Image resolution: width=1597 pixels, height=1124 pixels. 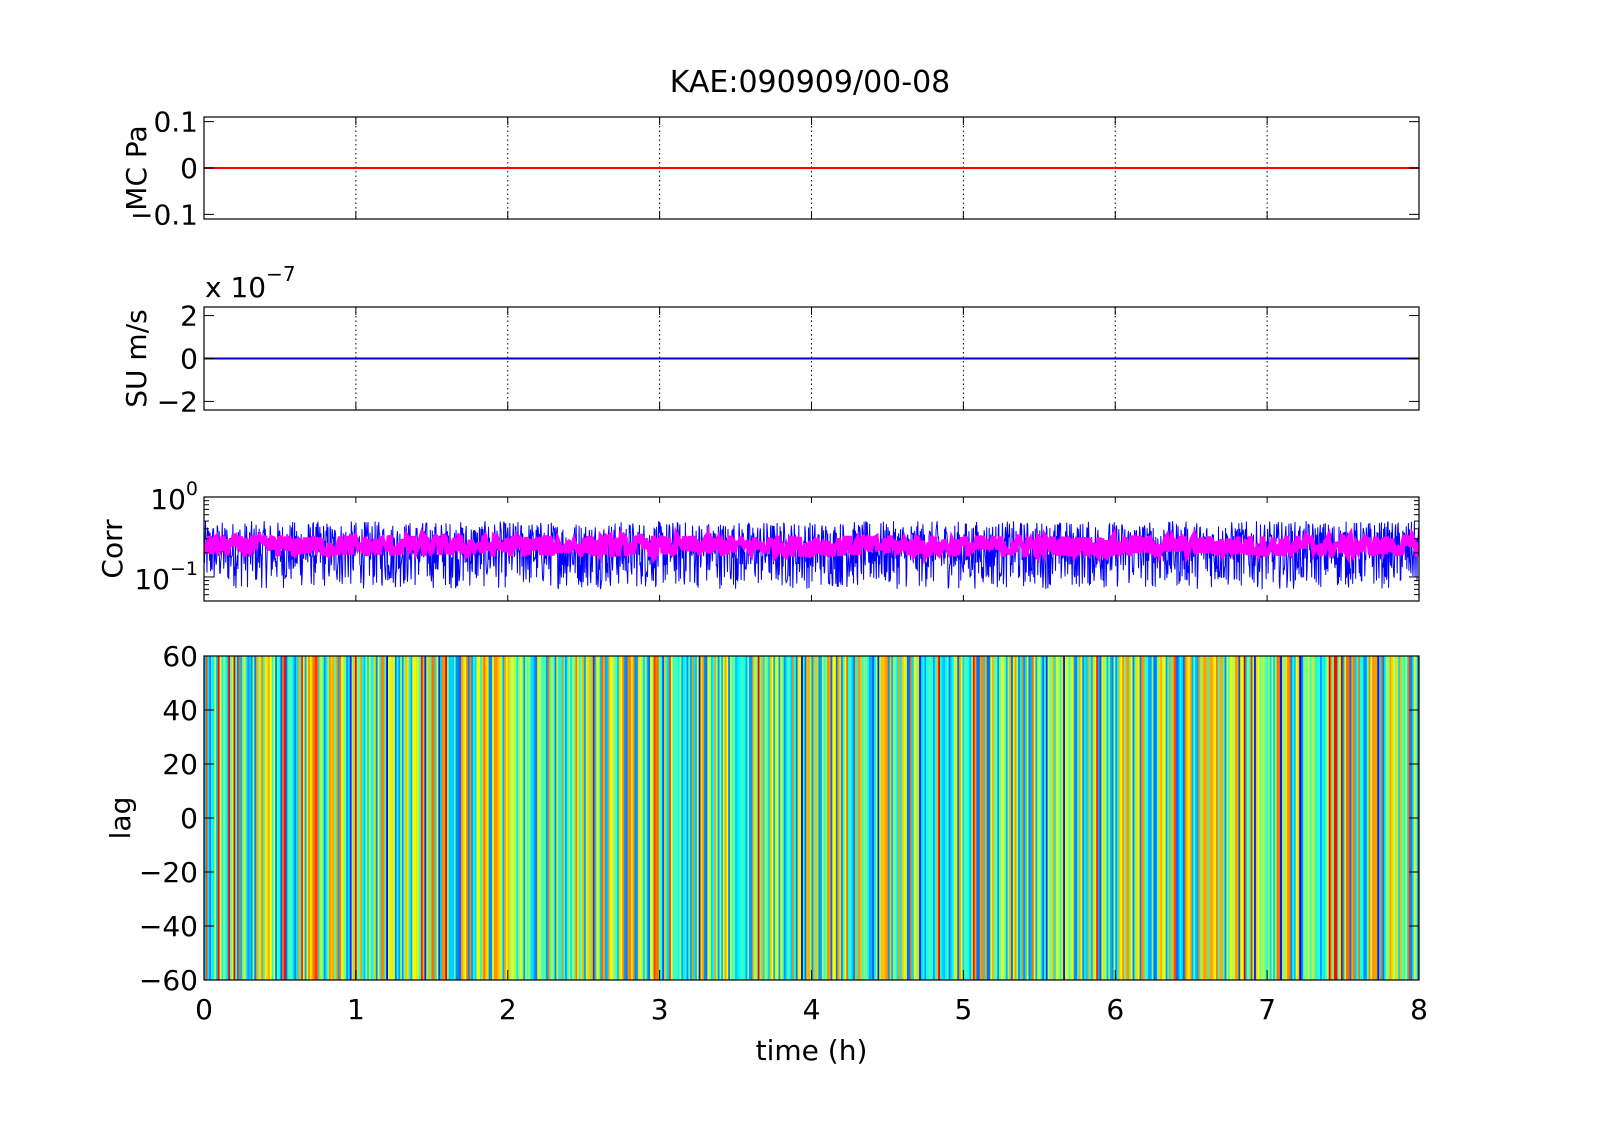 What do you see at coordinates (811, 545) in the screenshot?
I see `corr-smoothed-line` at bounding box center [811, 545].